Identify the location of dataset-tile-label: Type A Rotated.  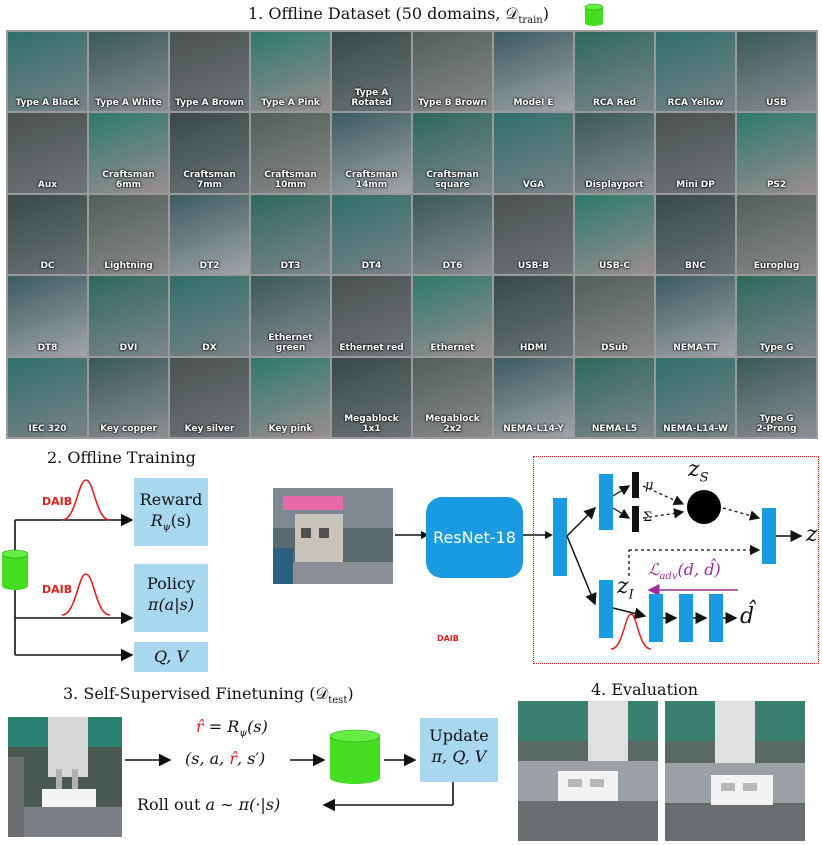
(371, 98).